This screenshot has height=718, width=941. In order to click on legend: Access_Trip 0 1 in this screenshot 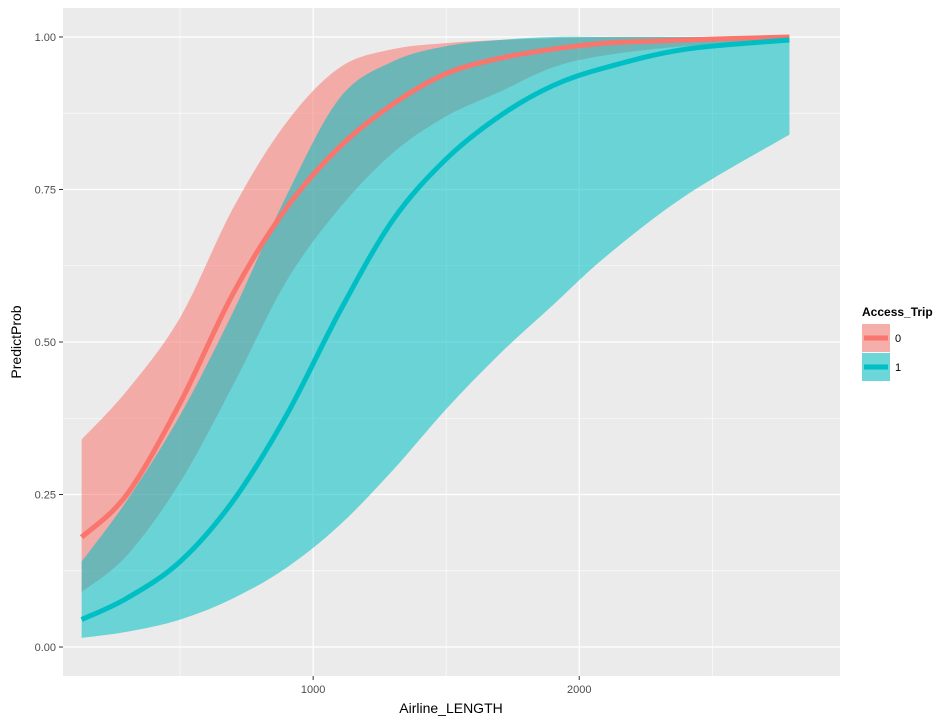, I will do `click(897, 343)`.